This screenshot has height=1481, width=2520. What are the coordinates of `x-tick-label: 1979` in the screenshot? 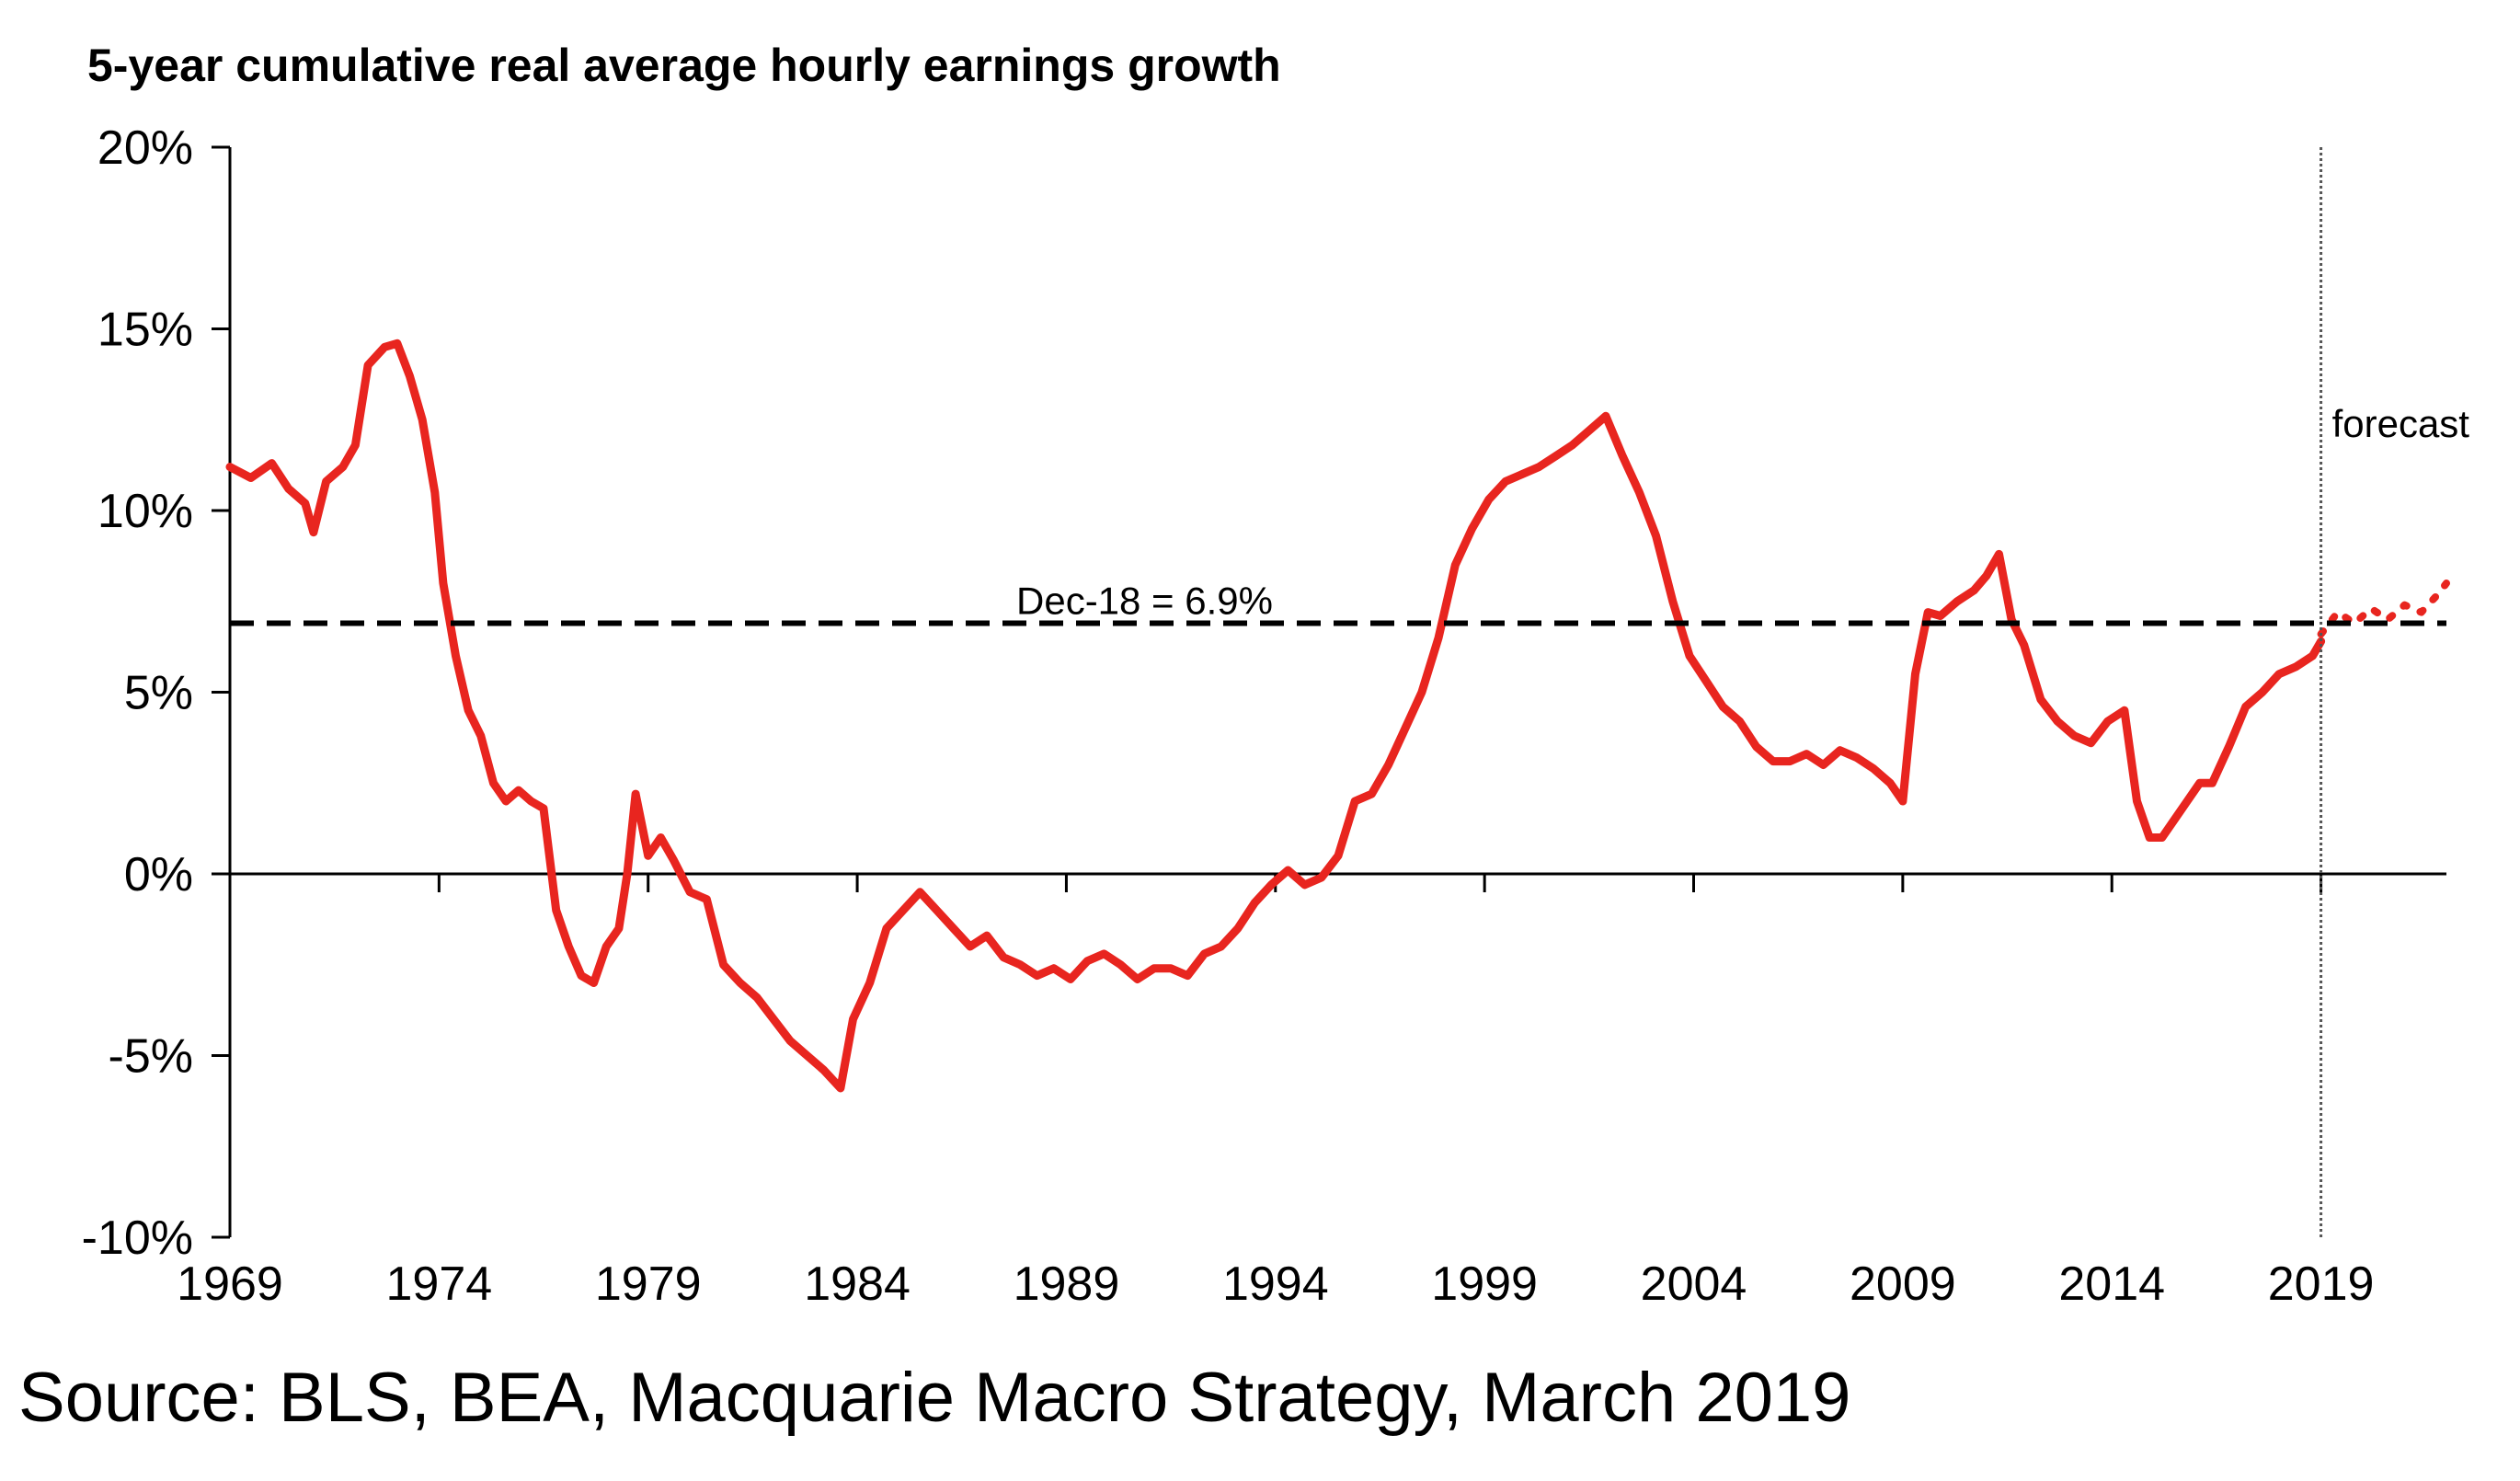 It's located at (648, 1284).